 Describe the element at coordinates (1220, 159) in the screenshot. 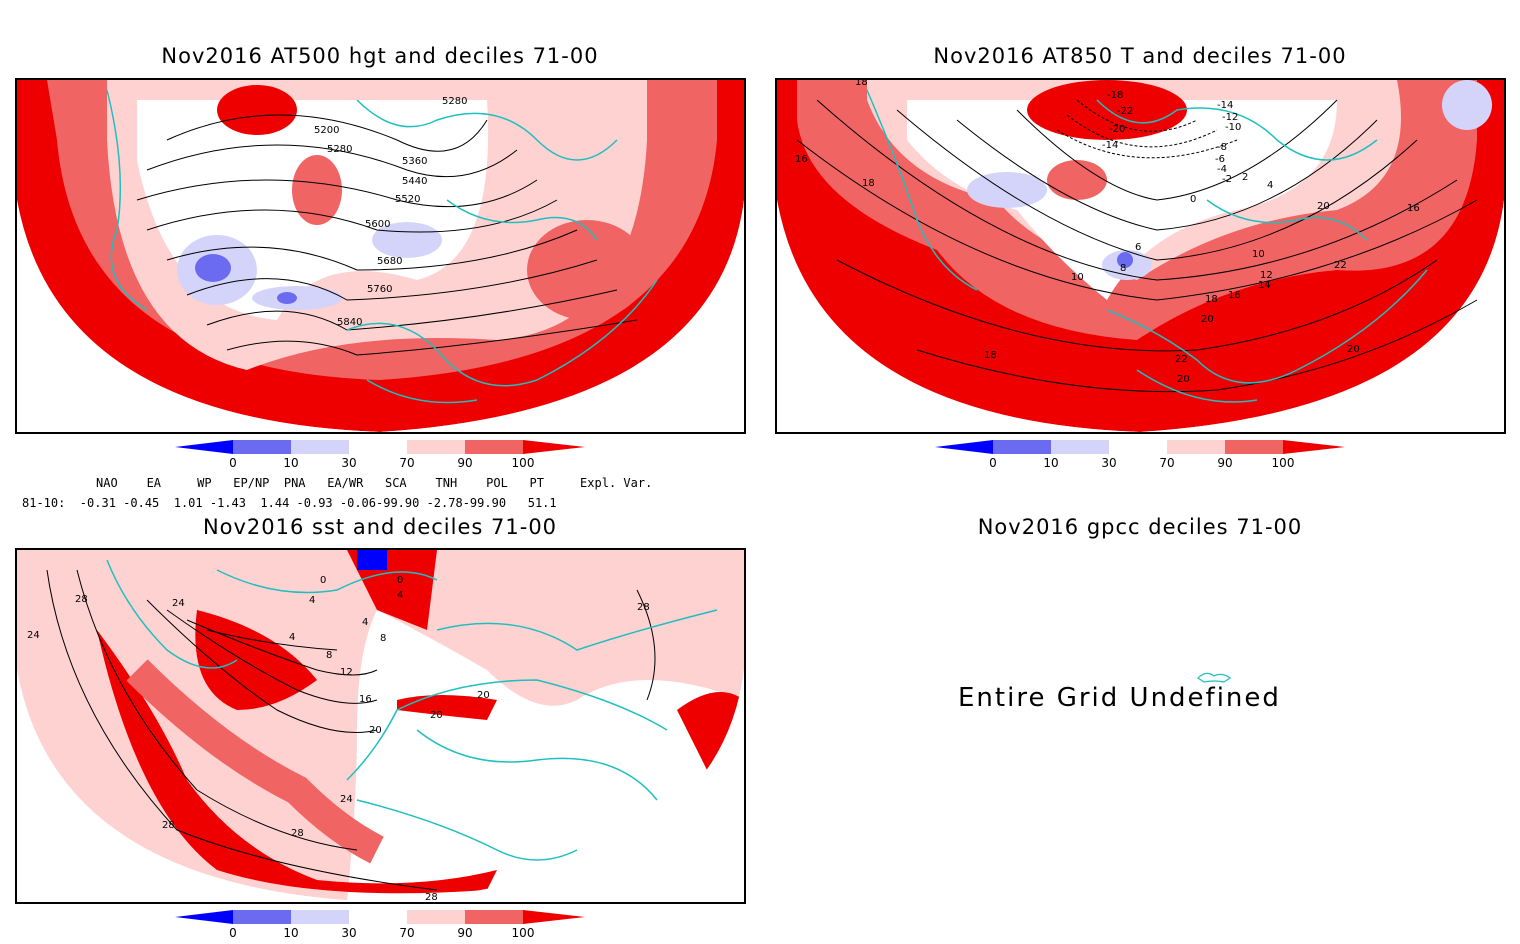

I see `p2-label: -6` at that location.